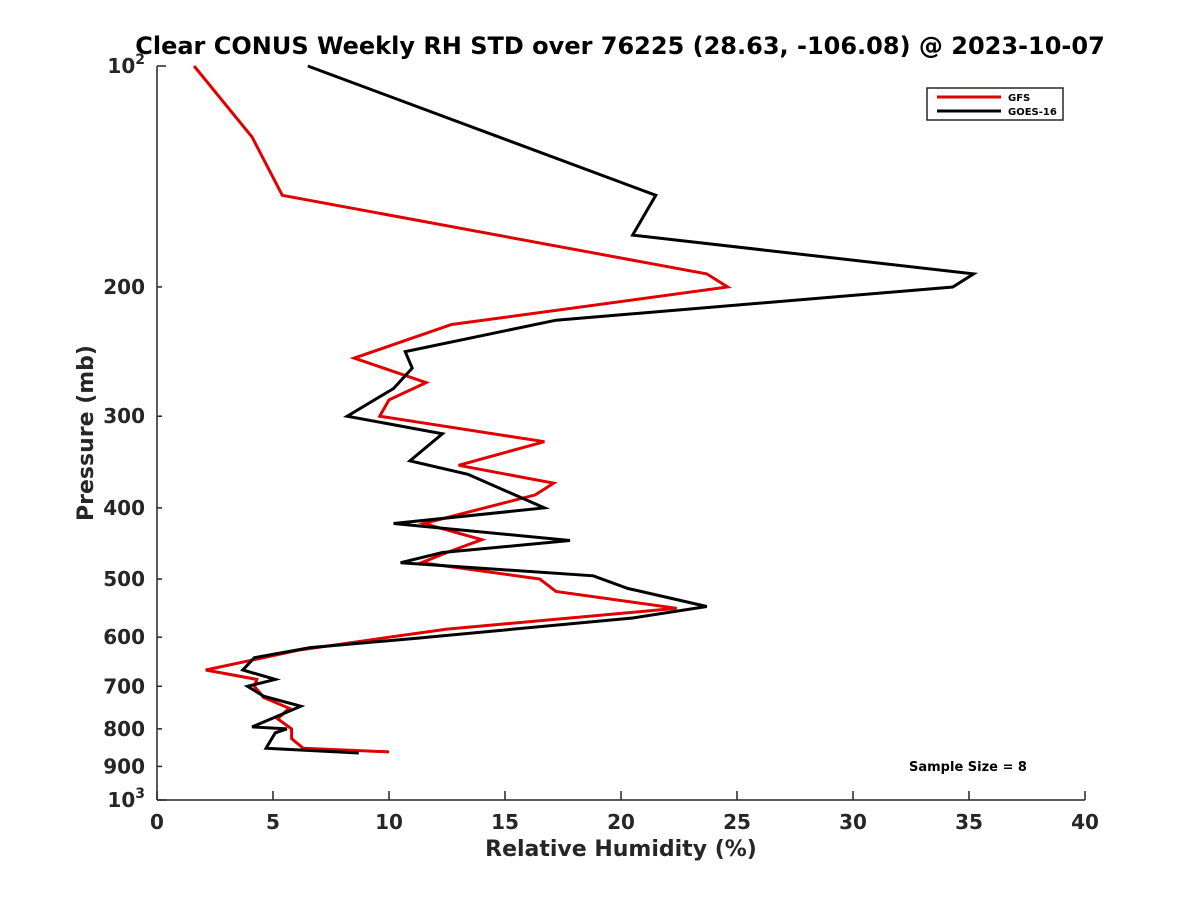  I want to click on y-tick-label-base: 700, so click(124, 686).